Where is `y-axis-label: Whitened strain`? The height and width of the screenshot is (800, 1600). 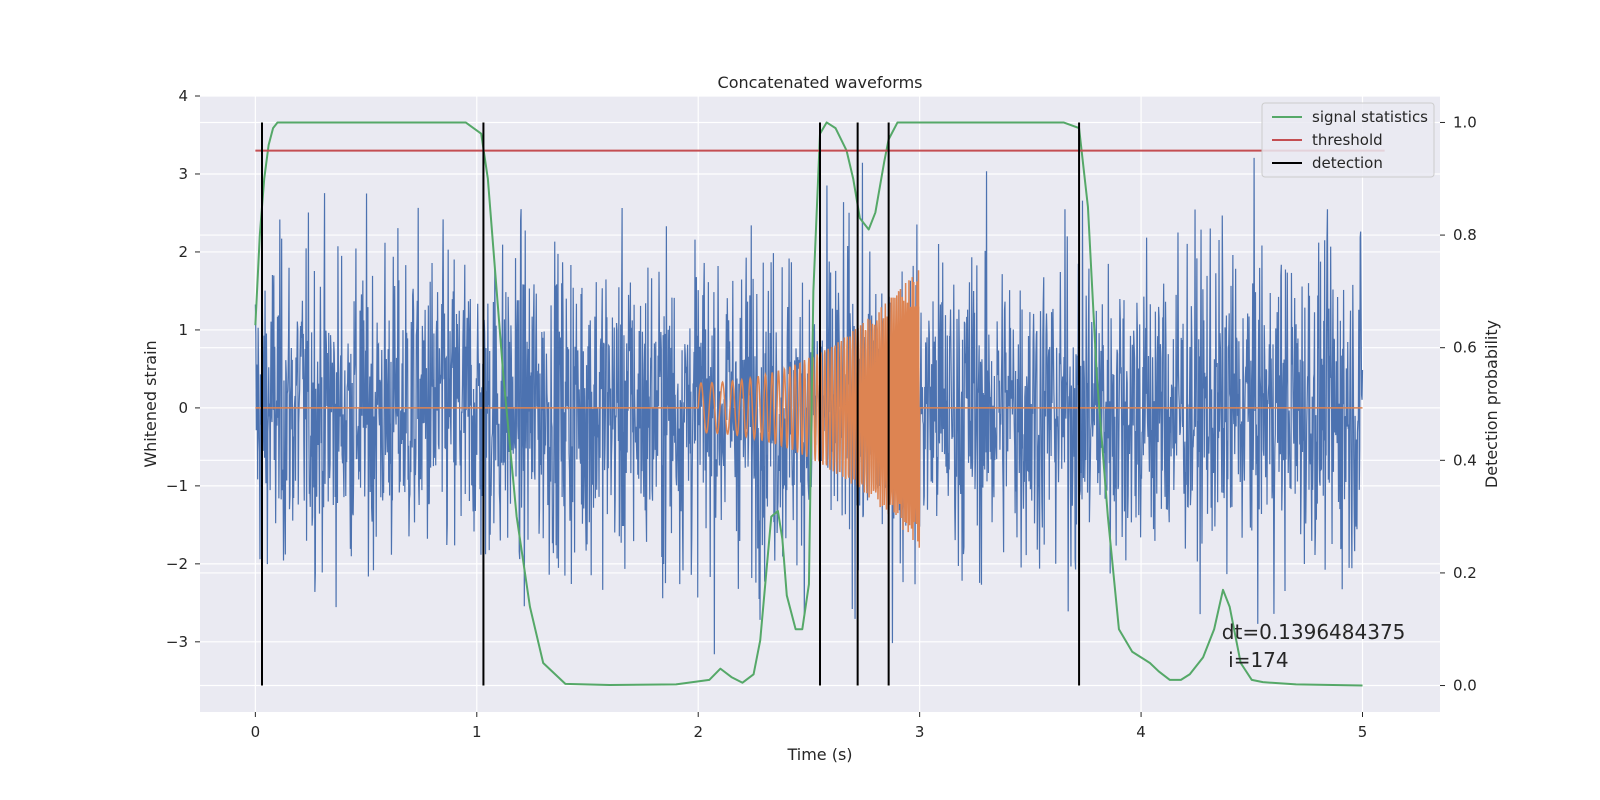
y-axis-label: Whitened strain is located at coordinates (150, 403).